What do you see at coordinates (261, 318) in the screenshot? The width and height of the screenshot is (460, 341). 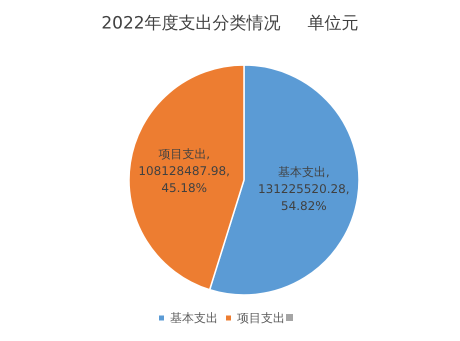 I see `legend-label: 项目支出` at bounding box center [261, 318].